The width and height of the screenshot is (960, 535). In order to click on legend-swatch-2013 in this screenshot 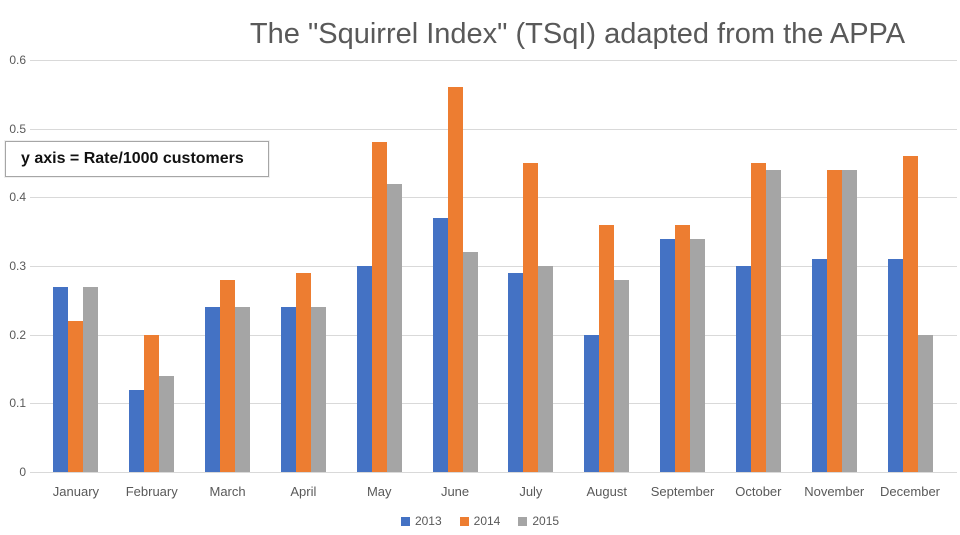, I will do `click(405, 521)`.